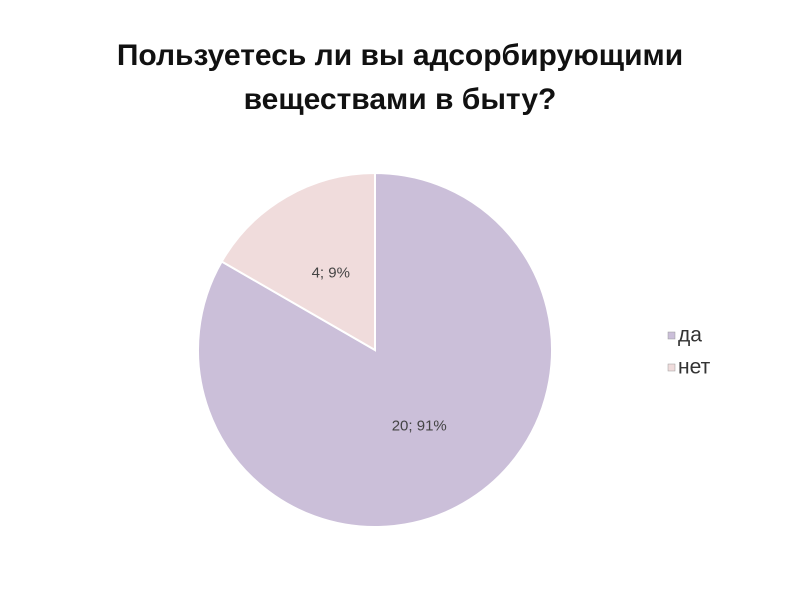 This screenshot has width=800, height=600. Describe the element at coordinates (690, 335) in the screenshot. I see `legend-label: да` at that location.